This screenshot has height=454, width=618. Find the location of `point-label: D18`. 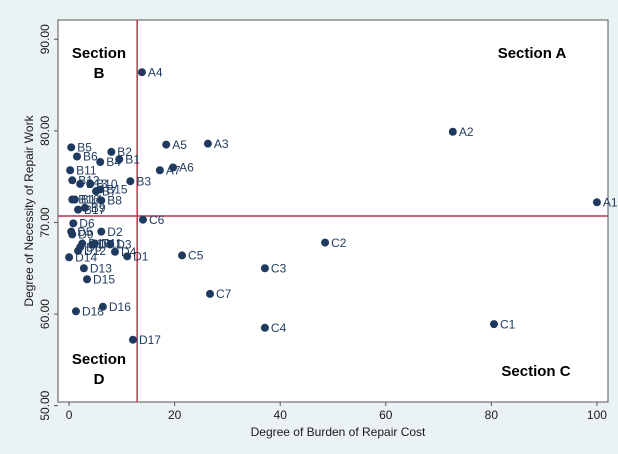

point-label: D18 is located at coordinates (93, 311).